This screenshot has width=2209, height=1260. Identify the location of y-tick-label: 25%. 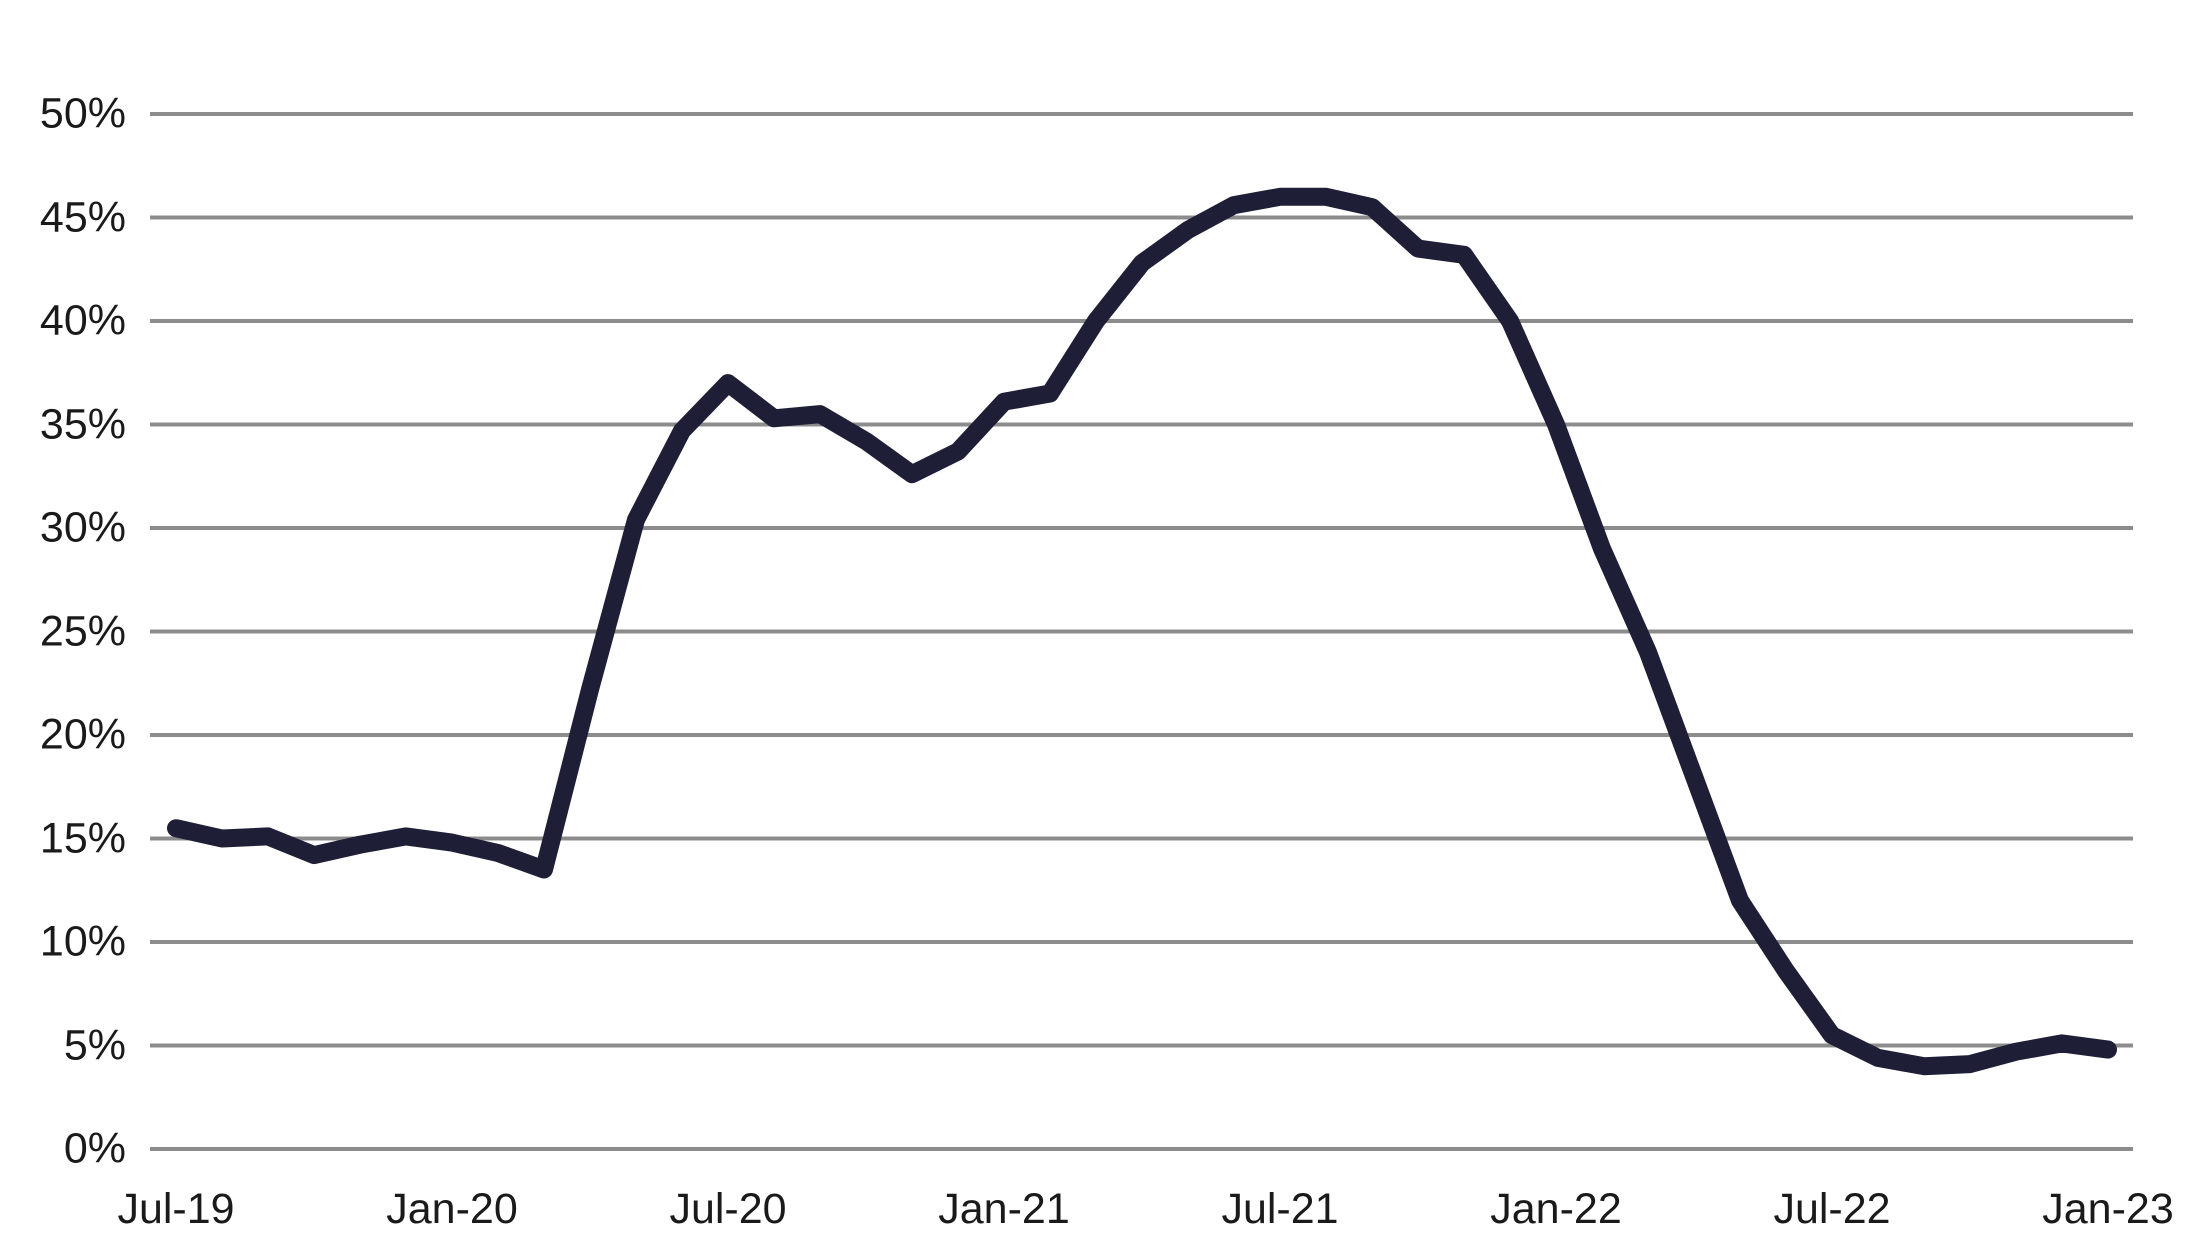
(82, 631).